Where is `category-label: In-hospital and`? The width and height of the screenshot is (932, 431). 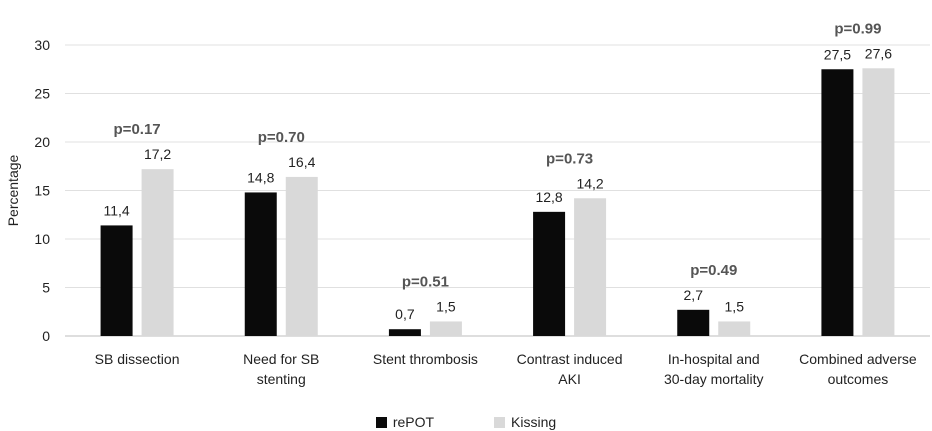
category-label: In-hospital and is located at coordinates (714, 359).